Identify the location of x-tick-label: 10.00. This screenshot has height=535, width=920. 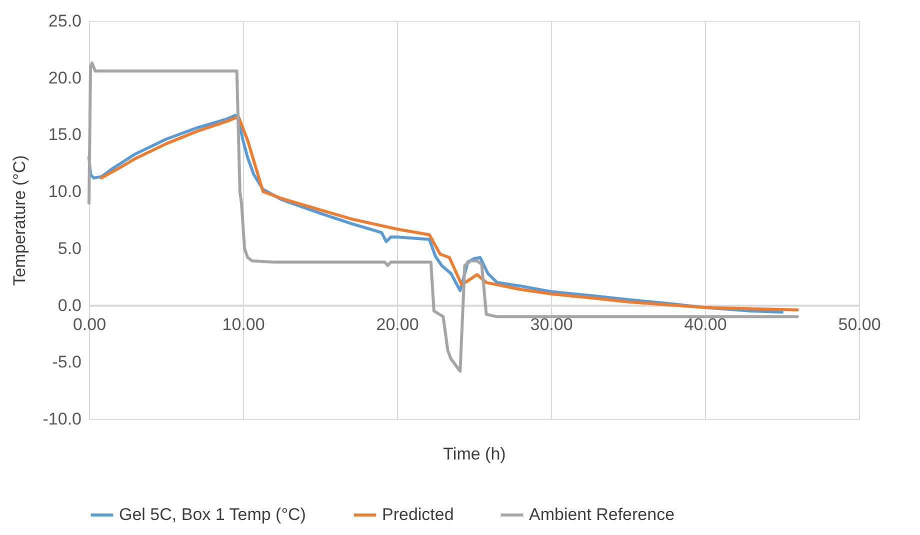
(243, 324).